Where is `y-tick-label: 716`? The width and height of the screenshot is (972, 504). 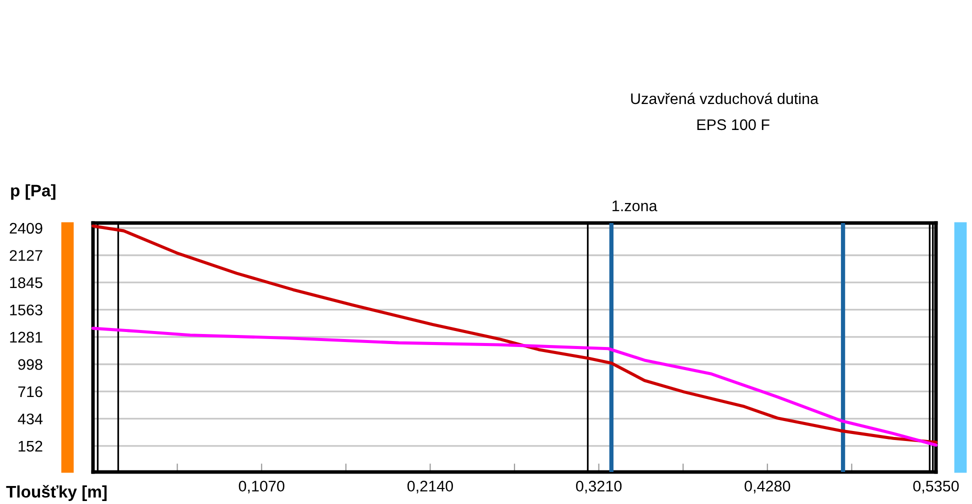 y-tick-label: 716 is located at coordinates (30, 392).